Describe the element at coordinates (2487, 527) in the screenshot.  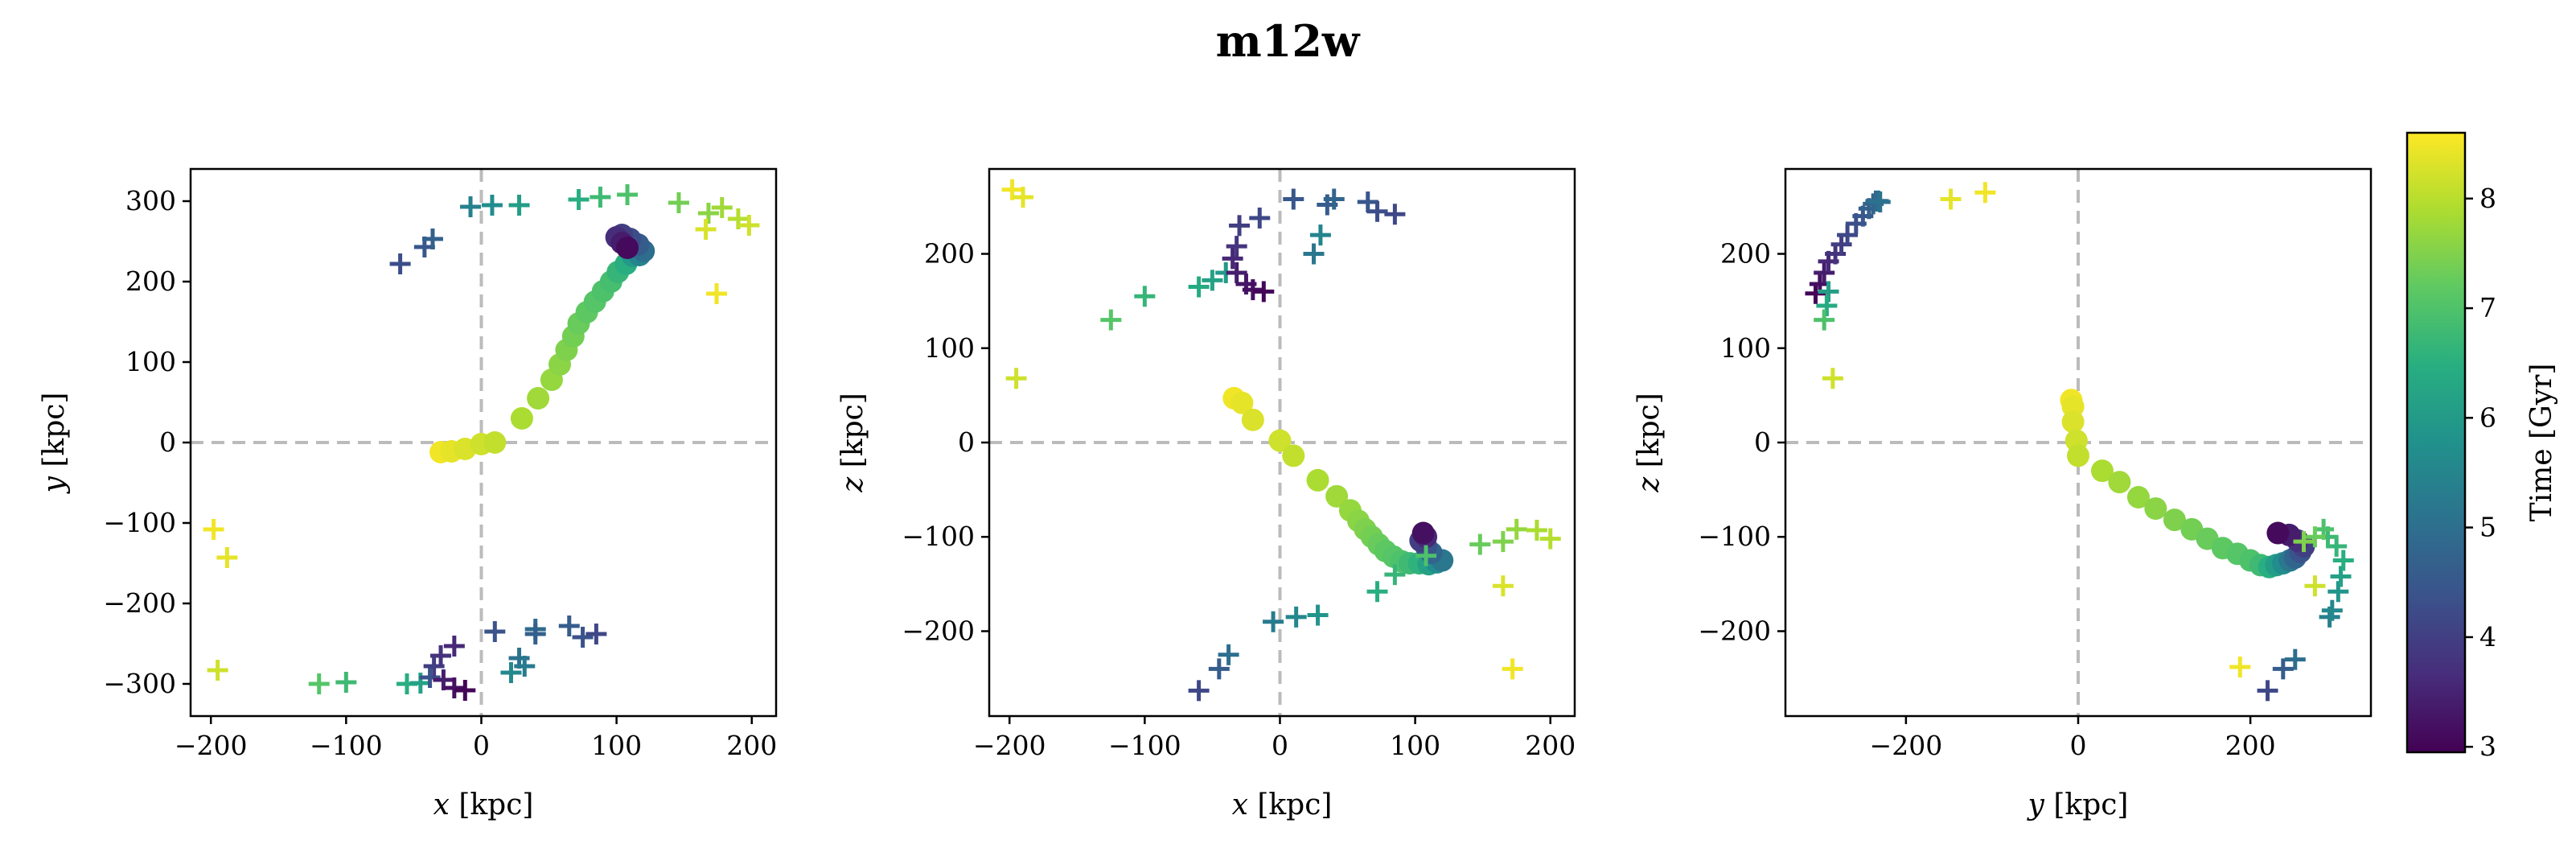
I see `colorbar-tick-label: 5` at that location.